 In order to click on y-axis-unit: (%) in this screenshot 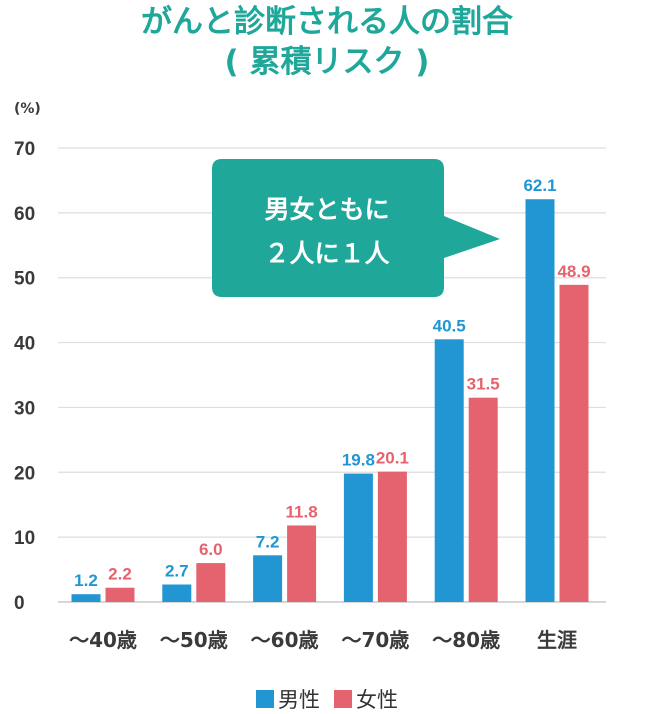, I will do `click(27, 109)`.